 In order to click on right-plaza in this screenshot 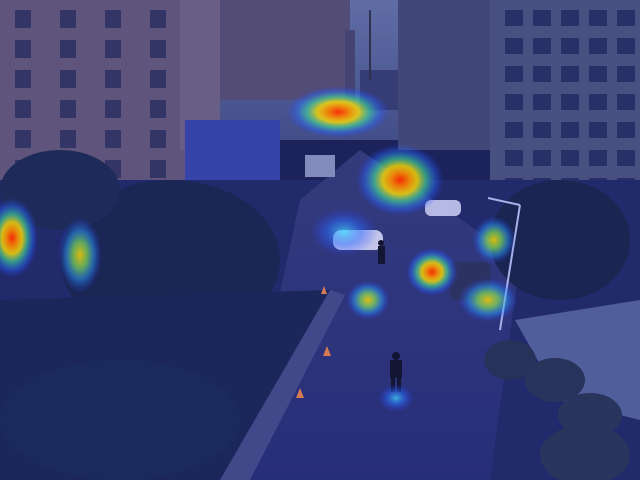, I will do `click(577, 360)`.